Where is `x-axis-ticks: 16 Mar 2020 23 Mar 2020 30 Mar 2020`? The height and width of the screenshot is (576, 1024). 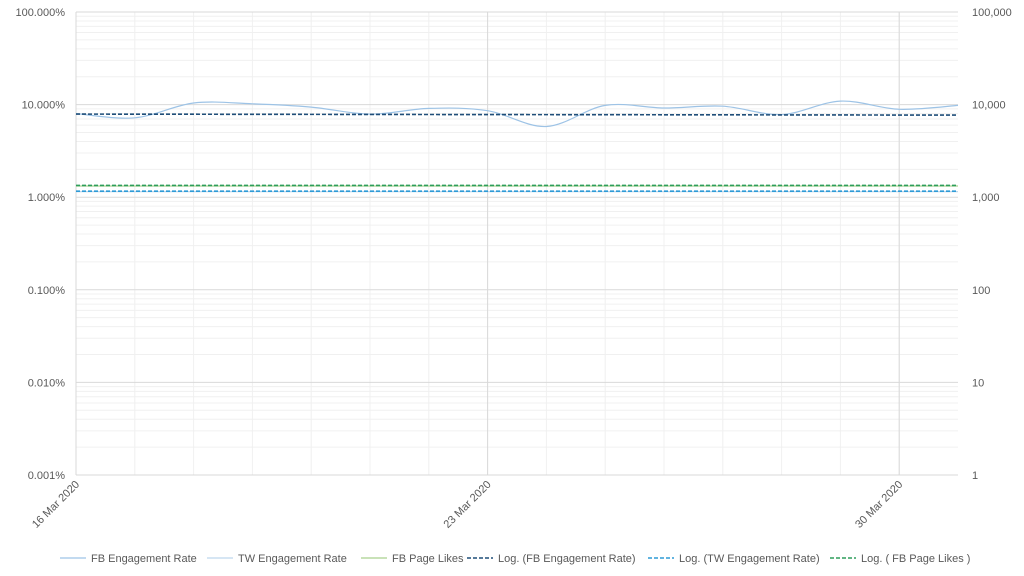
x-axis-ticks: 16 Mar 2020 23 Mar 2020 30 Mar 2020 is located at coordinates (467, 505).